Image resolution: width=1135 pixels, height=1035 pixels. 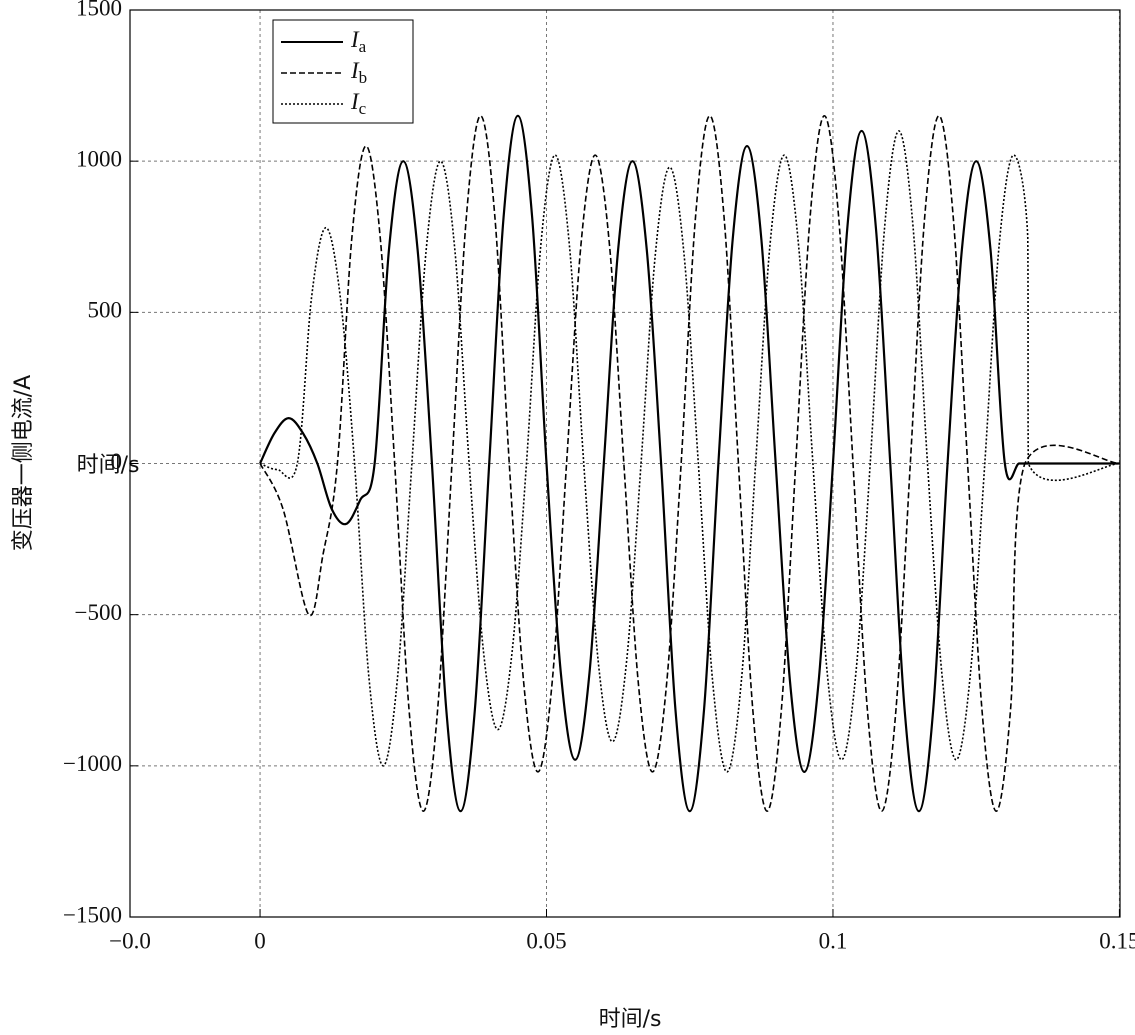 What do you see at coordinates (343, 71) in the screenshot?
I see `legend-box` at bounding box center [343, 71].